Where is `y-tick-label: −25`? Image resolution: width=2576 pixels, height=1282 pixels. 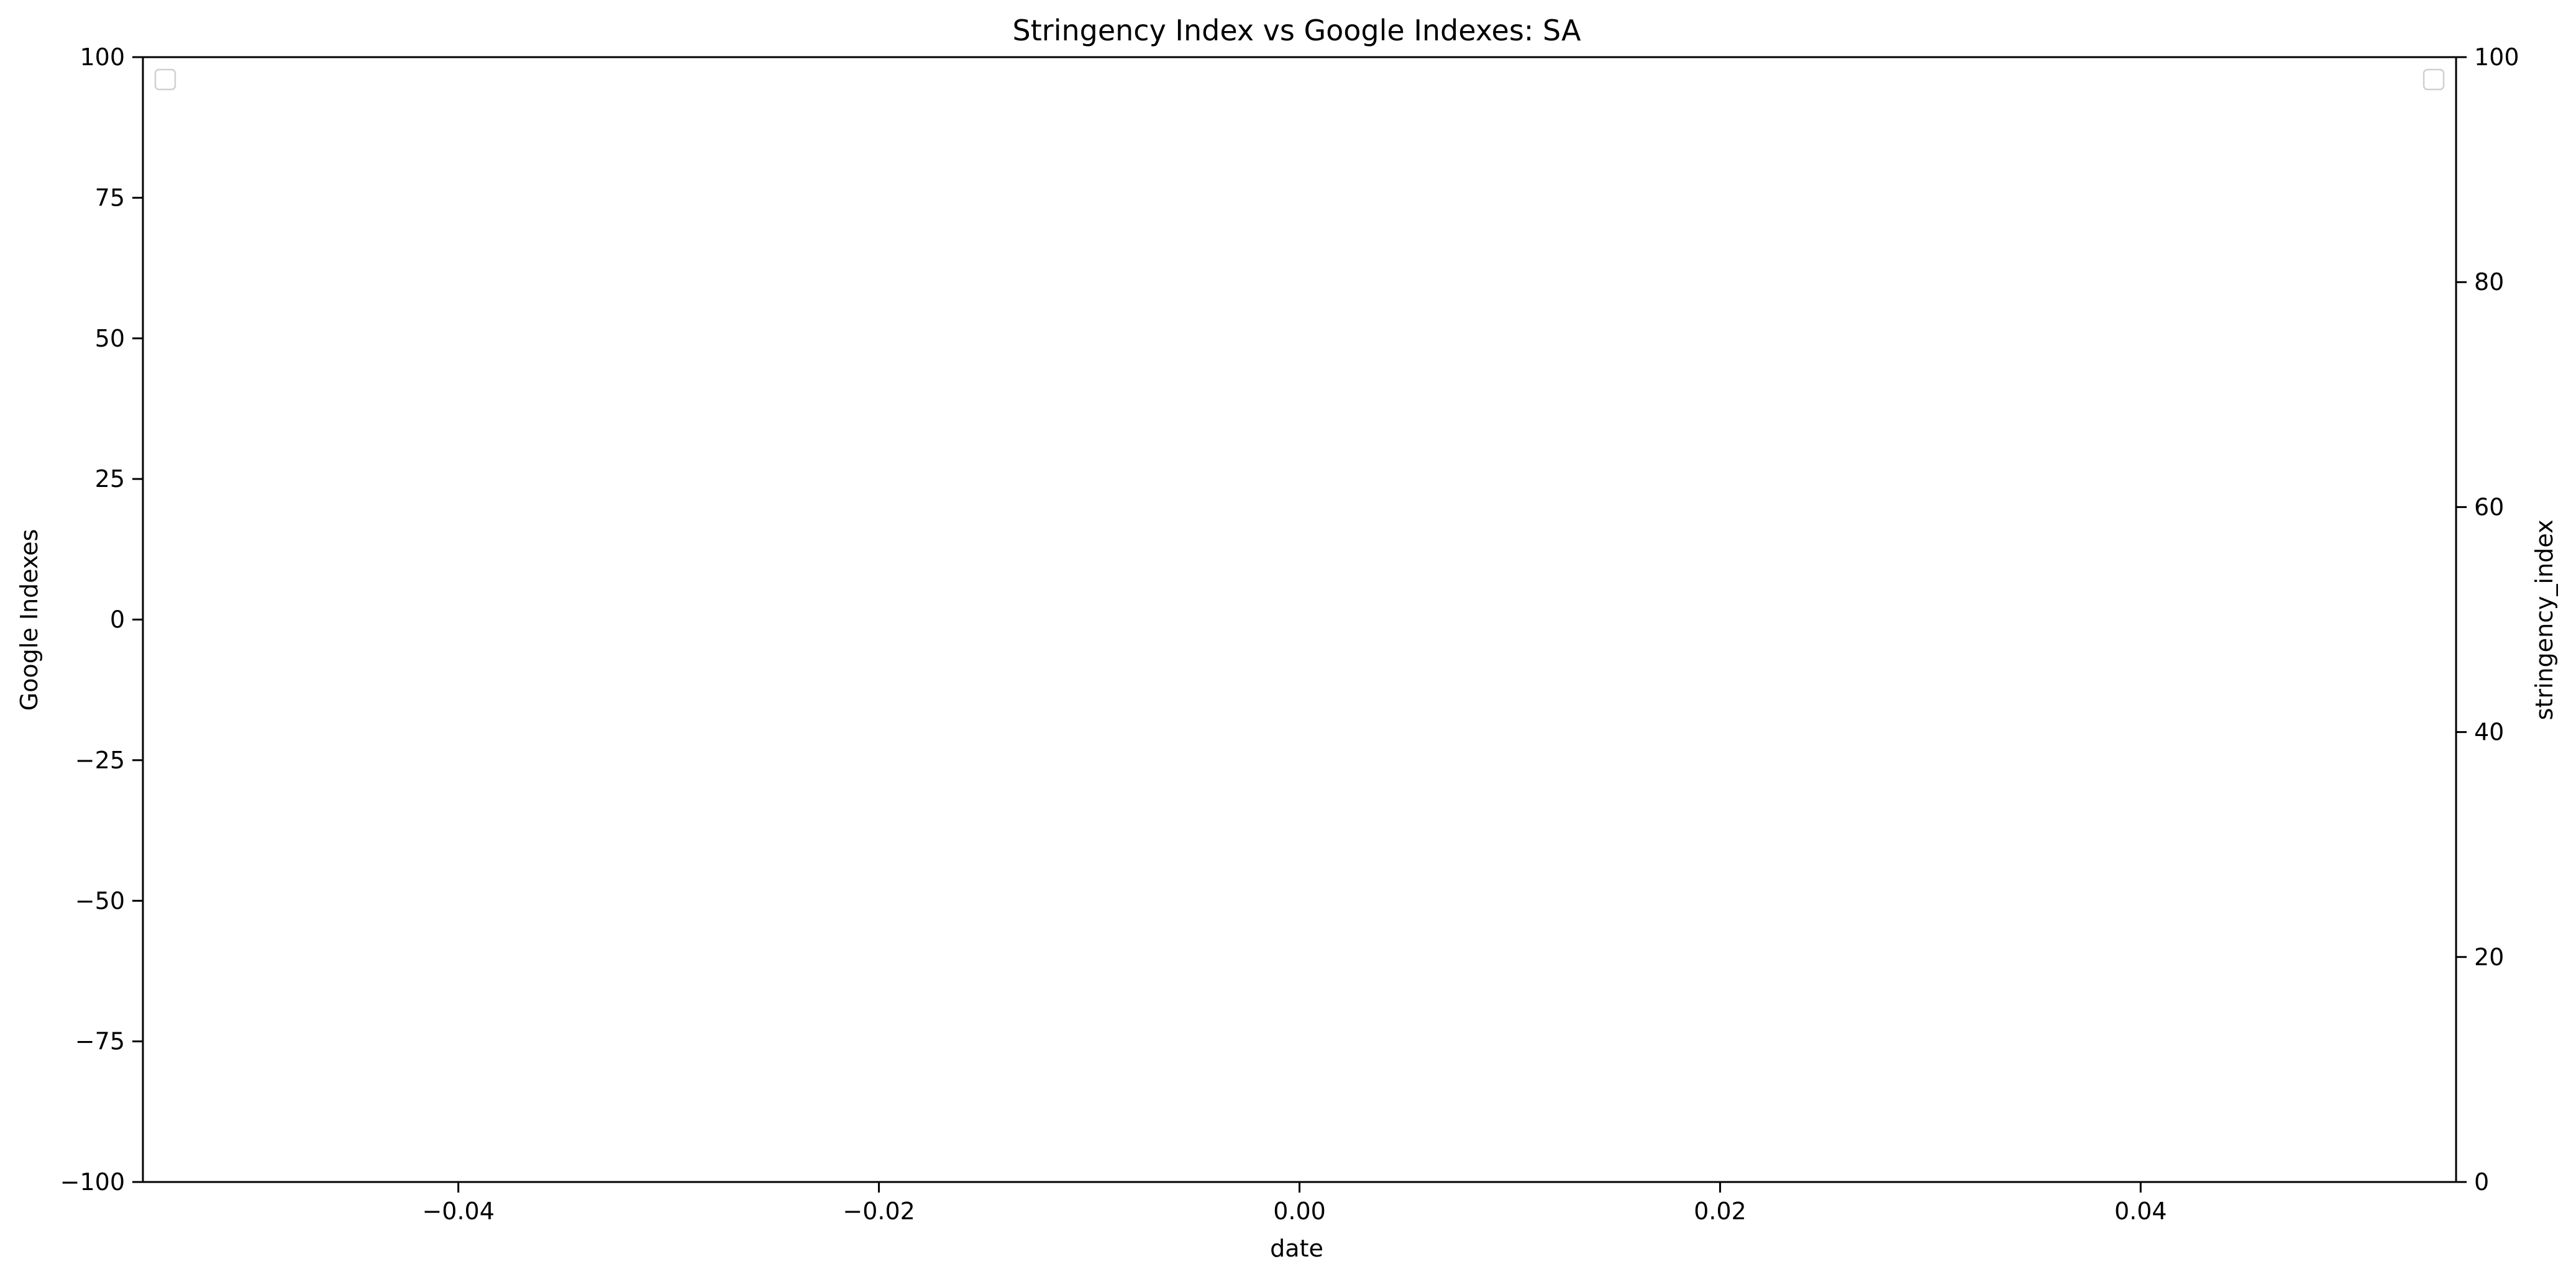
y-tick-label: −25 is located at coordinates (100, 760).